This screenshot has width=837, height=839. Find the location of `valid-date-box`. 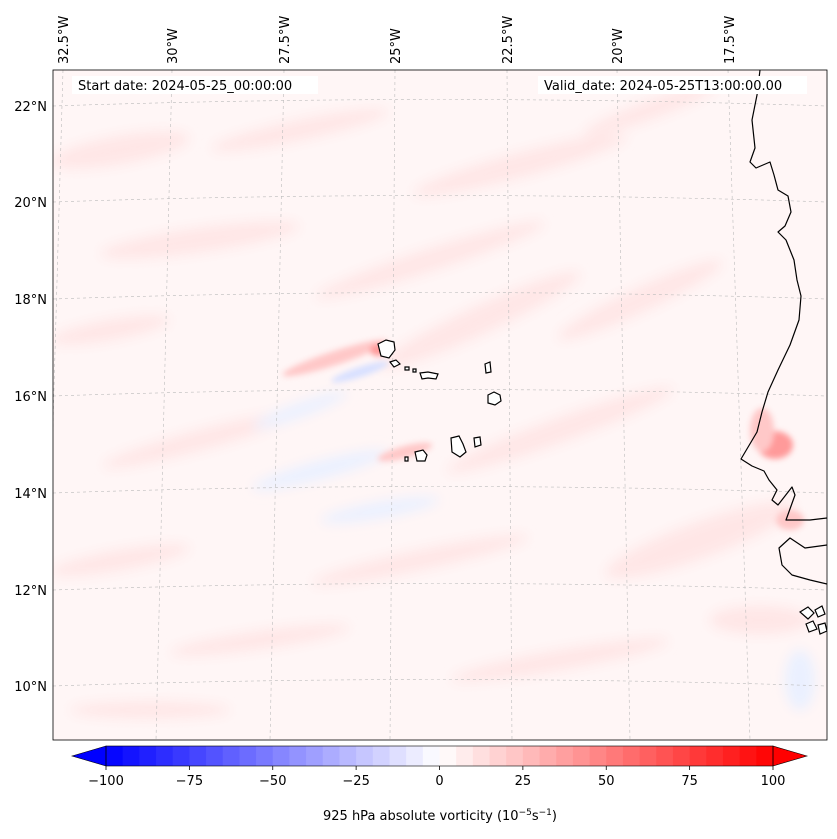

valid-date-box is located at coordinates (672, 85).